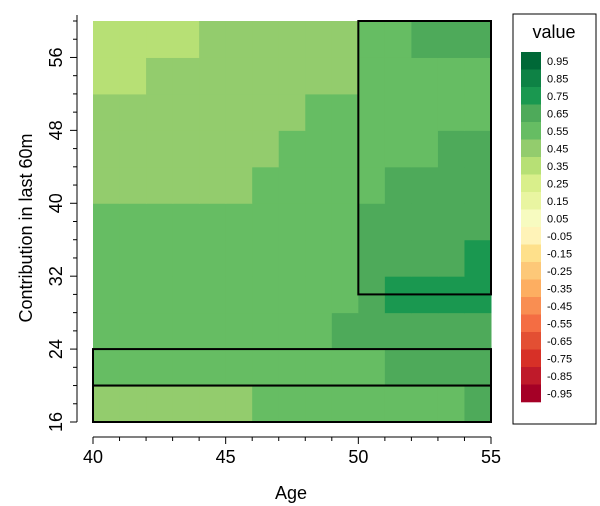 This screenshot has width=600, height=506. What do you see at coordinates (291, 493) in the screenshot?
I see `x-axis-title: Age` at bounding box center [291, 493].